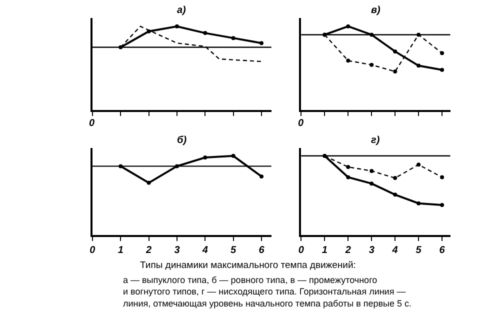 The height and width of the screenshot is (320, 493). What do you see at coordinates (182, 10) in the screenshot?
I see `chart-title: а)` at bounding box center [182, 10].